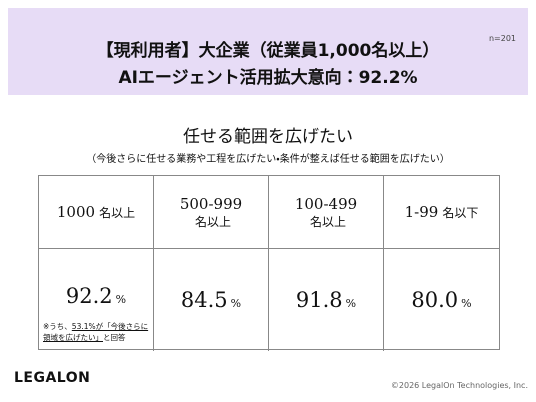 This screenshot has width=536, height=402. I want to click on value: 84.5%, so click(211, 300).